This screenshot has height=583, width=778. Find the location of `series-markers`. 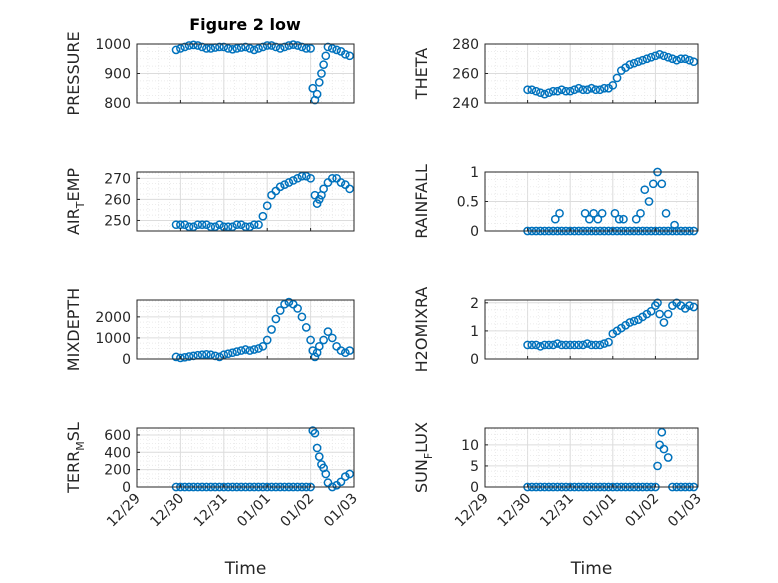

series-markers is located at coordinates (611, 324).